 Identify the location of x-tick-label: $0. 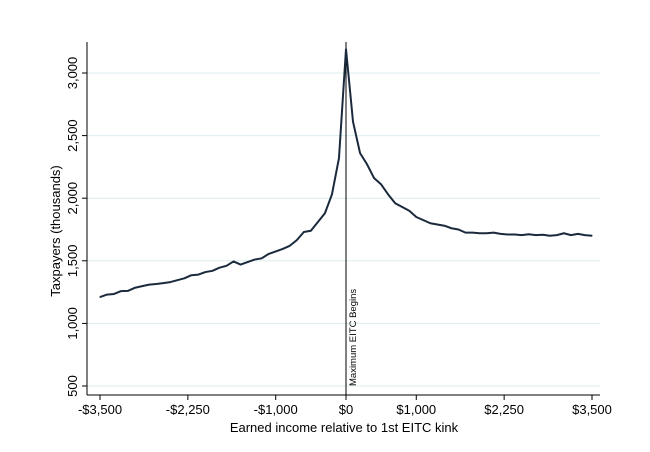
(346, 409).